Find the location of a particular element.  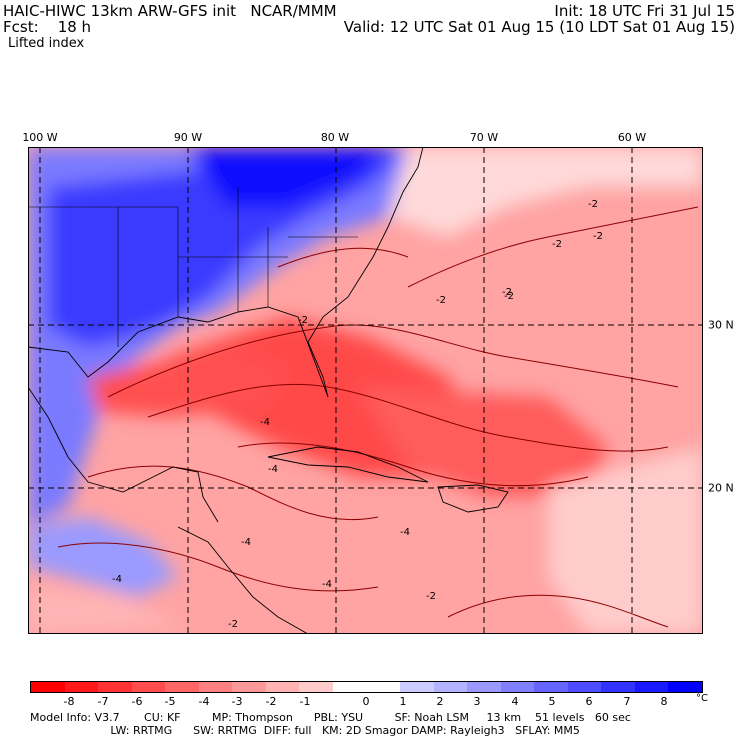

colorbar-tick: -3 is located at coordinates (237, 701).